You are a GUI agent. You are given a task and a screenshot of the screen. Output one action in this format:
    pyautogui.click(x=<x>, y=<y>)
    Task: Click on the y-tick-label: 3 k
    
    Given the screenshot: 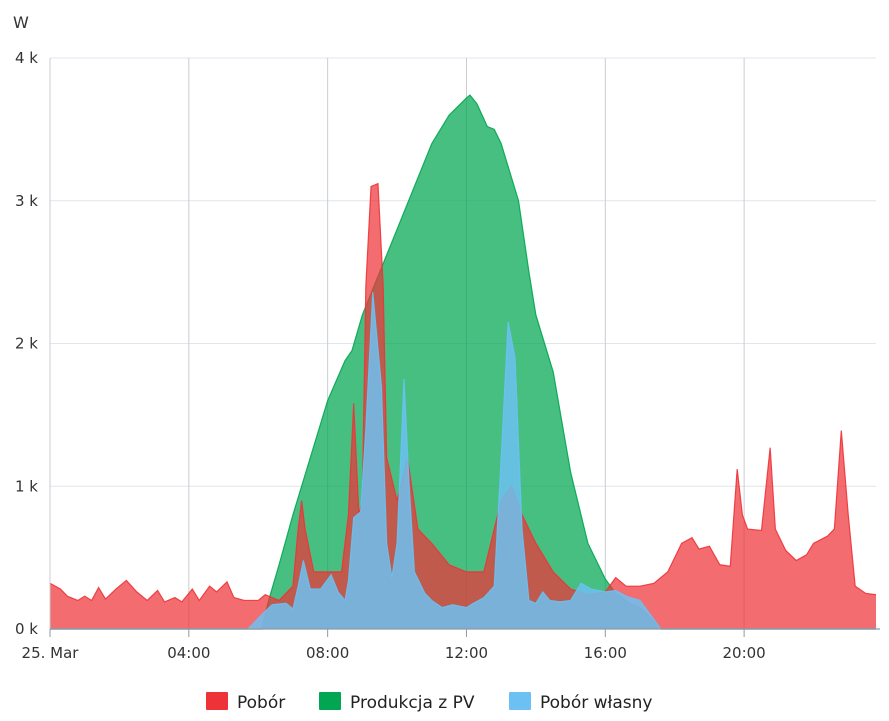 What is the action you would take?
    pyautogui.click(x=26, y=201)
    